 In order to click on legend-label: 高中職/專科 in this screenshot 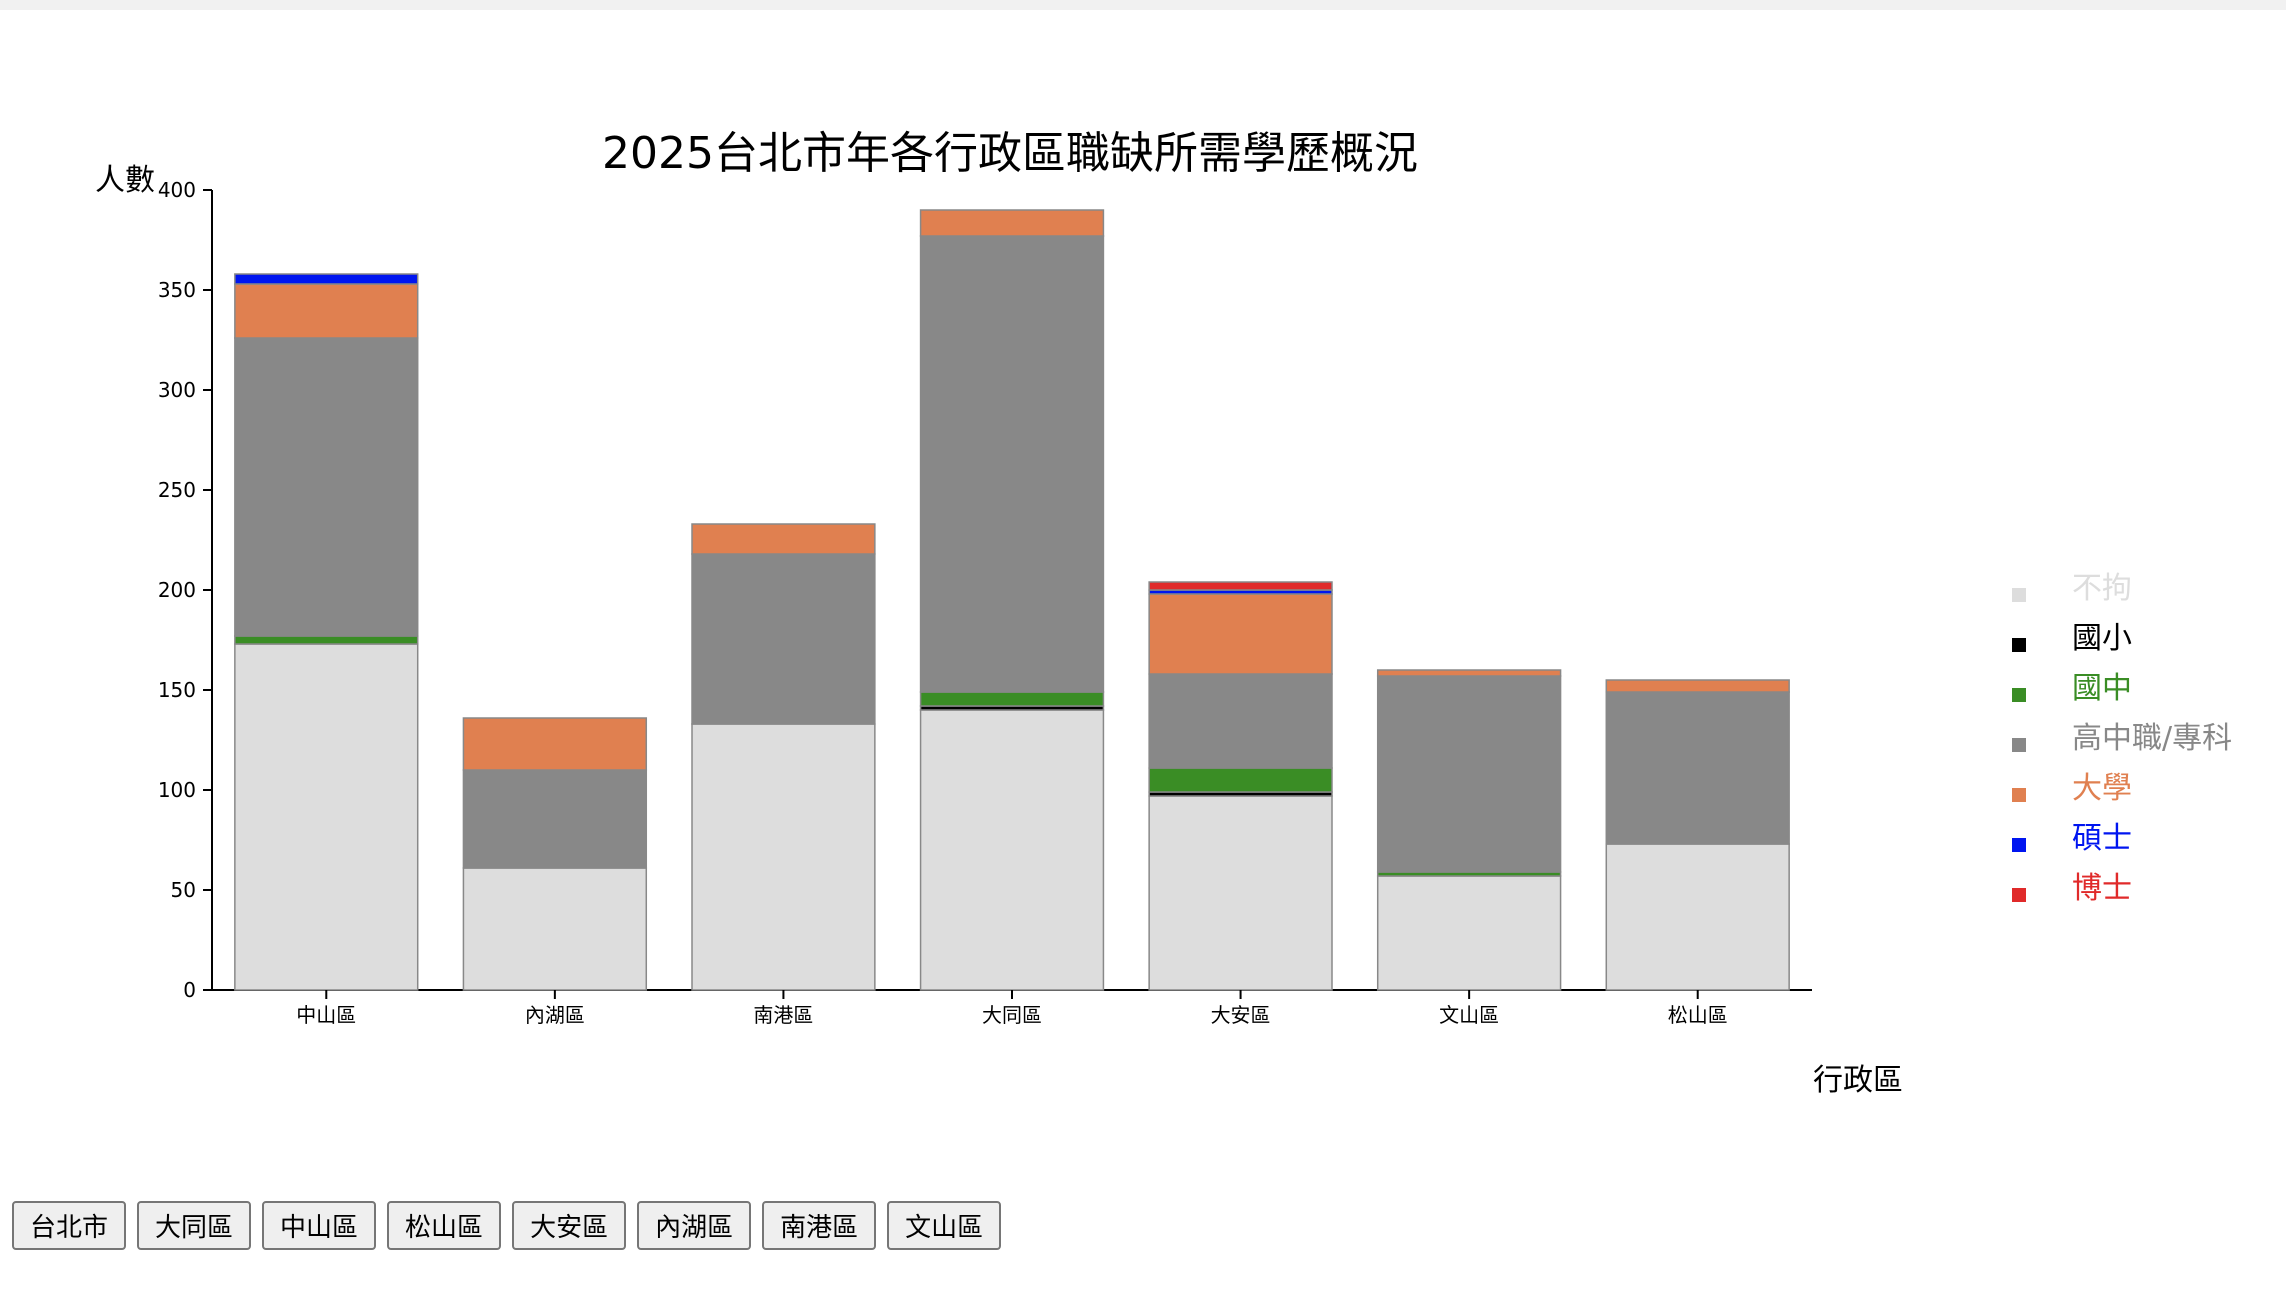, I will do `click(2152, 738)`.